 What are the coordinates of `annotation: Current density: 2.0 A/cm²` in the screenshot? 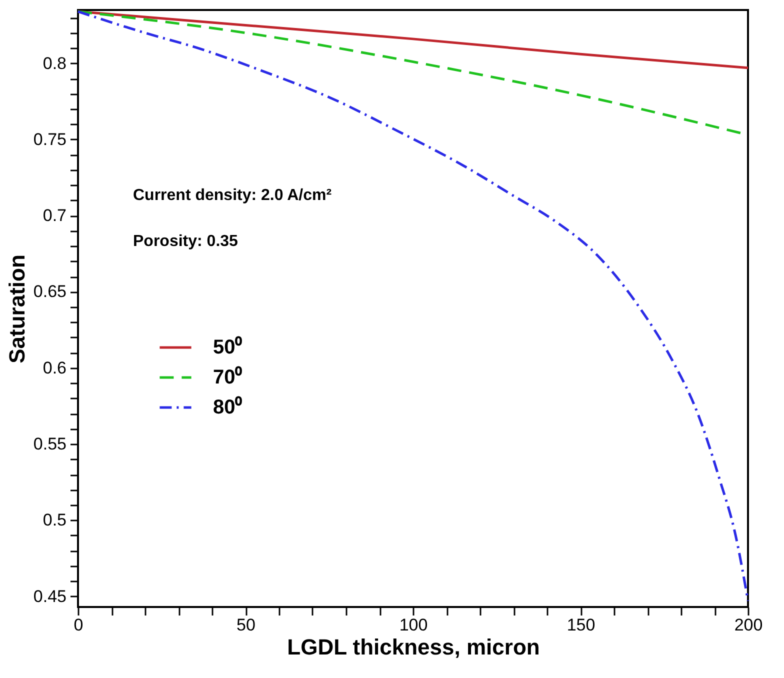 It's located at (232, 195).